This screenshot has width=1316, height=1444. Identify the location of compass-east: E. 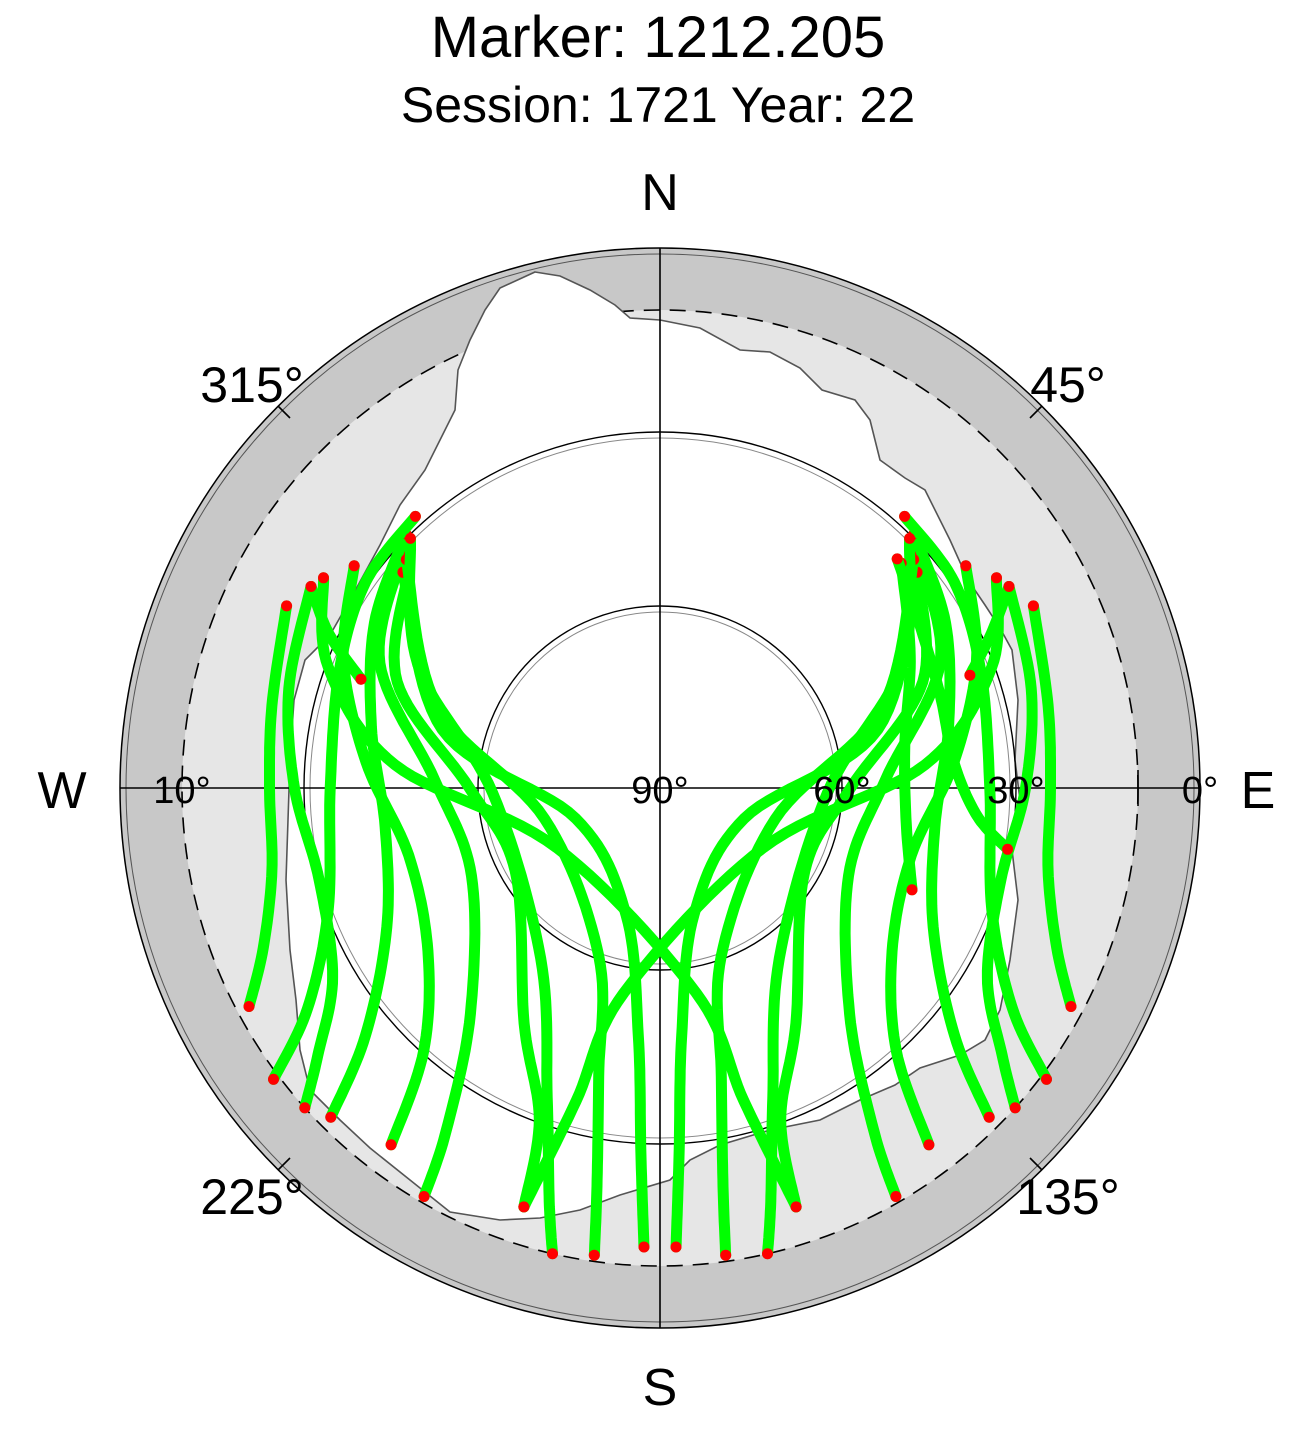
(1258, 791).